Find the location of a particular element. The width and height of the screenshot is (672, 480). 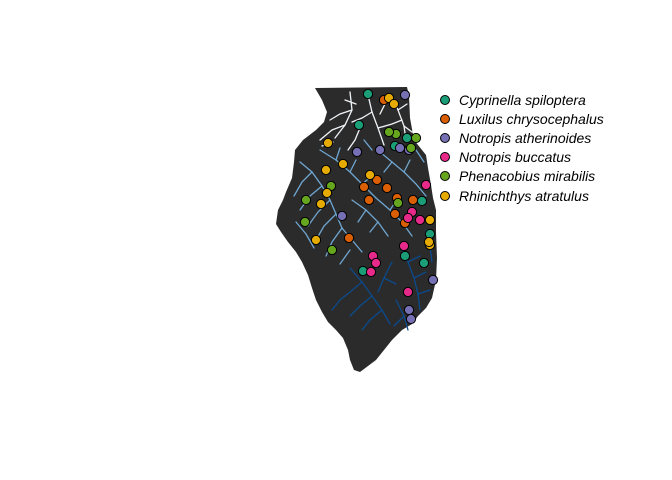

legend-item: Phenacobius mirabilis is located at coordinates (522, 176).